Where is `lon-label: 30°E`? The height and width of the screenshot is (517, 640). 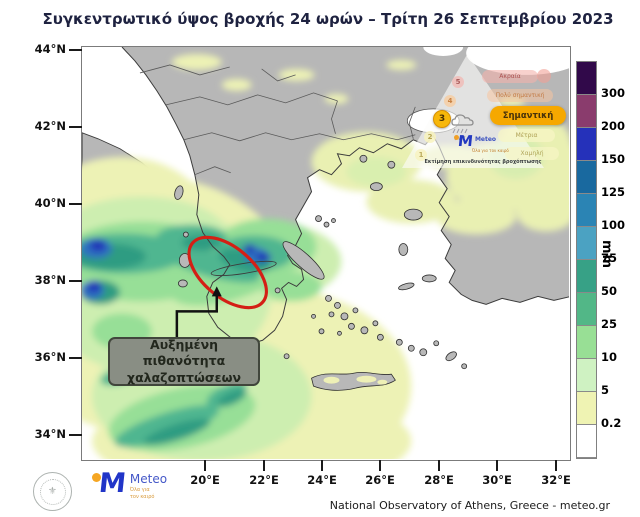
lon-label: 30°E is located at coordinates (497, 480).